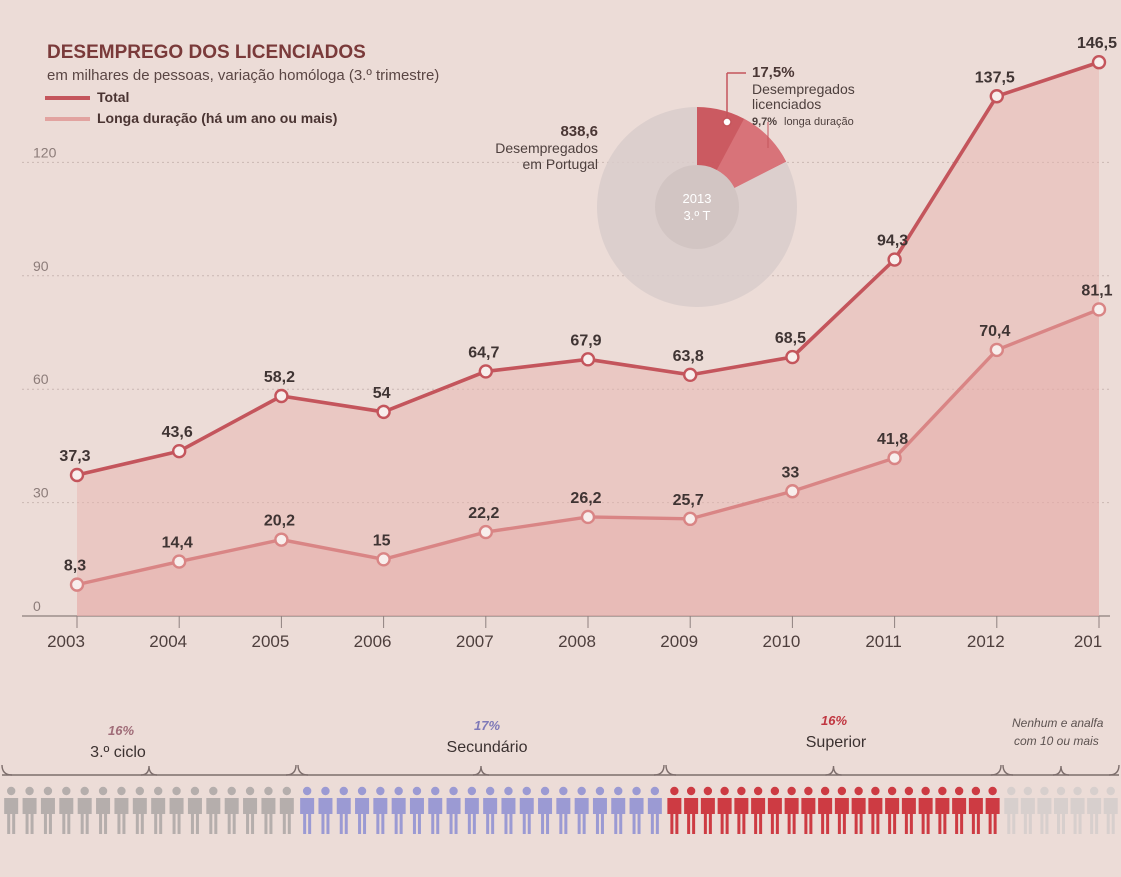  Describe the element at coordinates (579, 131) in the screenshot. I see `pie-total-value: 838,6` at that location.